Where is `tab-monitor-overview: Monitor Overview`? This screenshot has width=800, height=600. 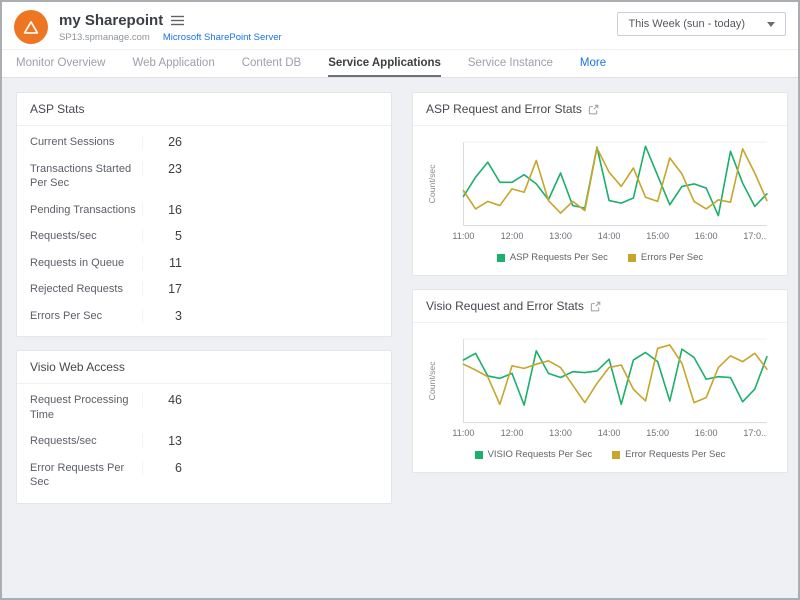
tab-monitor-overview: Monitor Overview is located at coordinates (61, 63).